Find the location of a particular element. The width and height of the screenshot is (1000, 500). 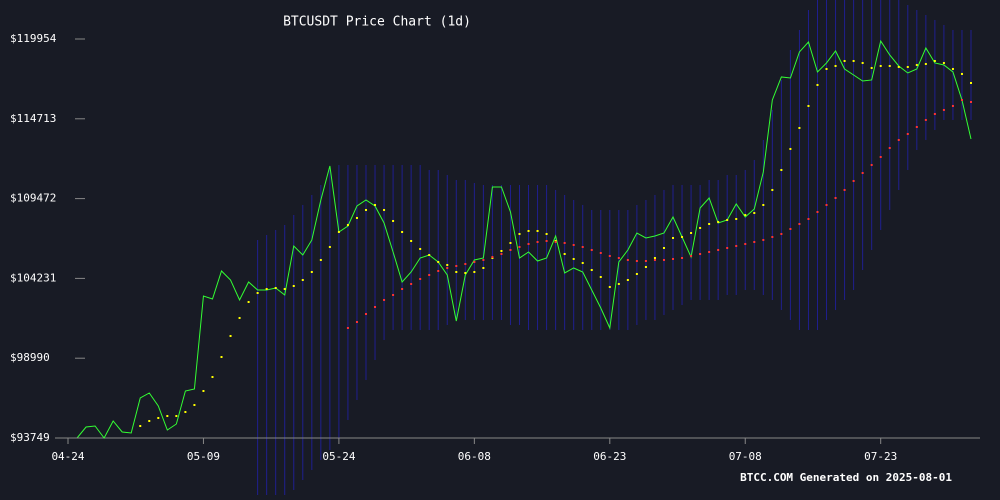

y-tick-label: $104231 is located at coordinates (33, 277).